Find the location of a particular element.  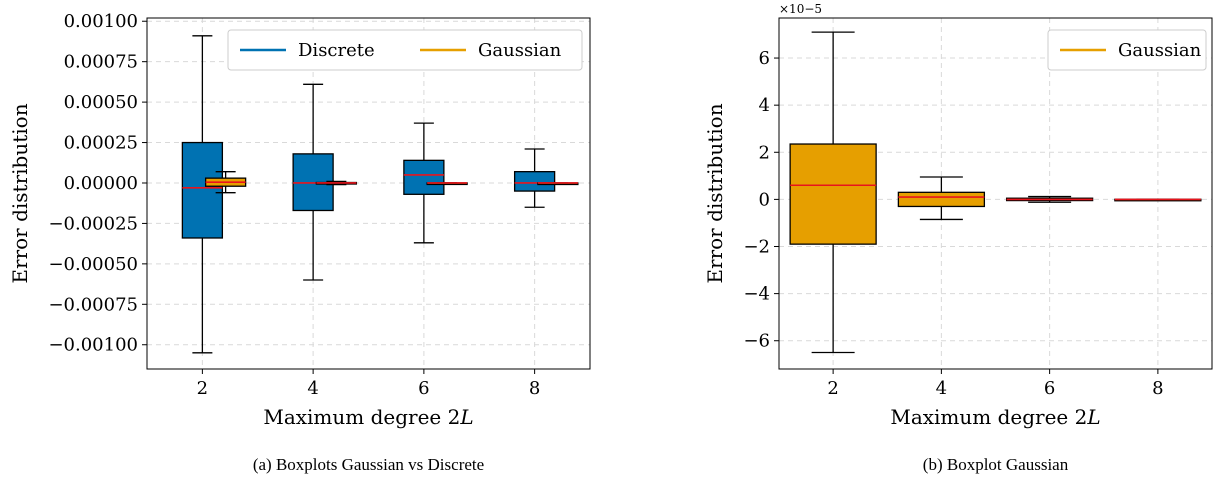

y-tick-label: 4 is located at coordinates (764, 105).